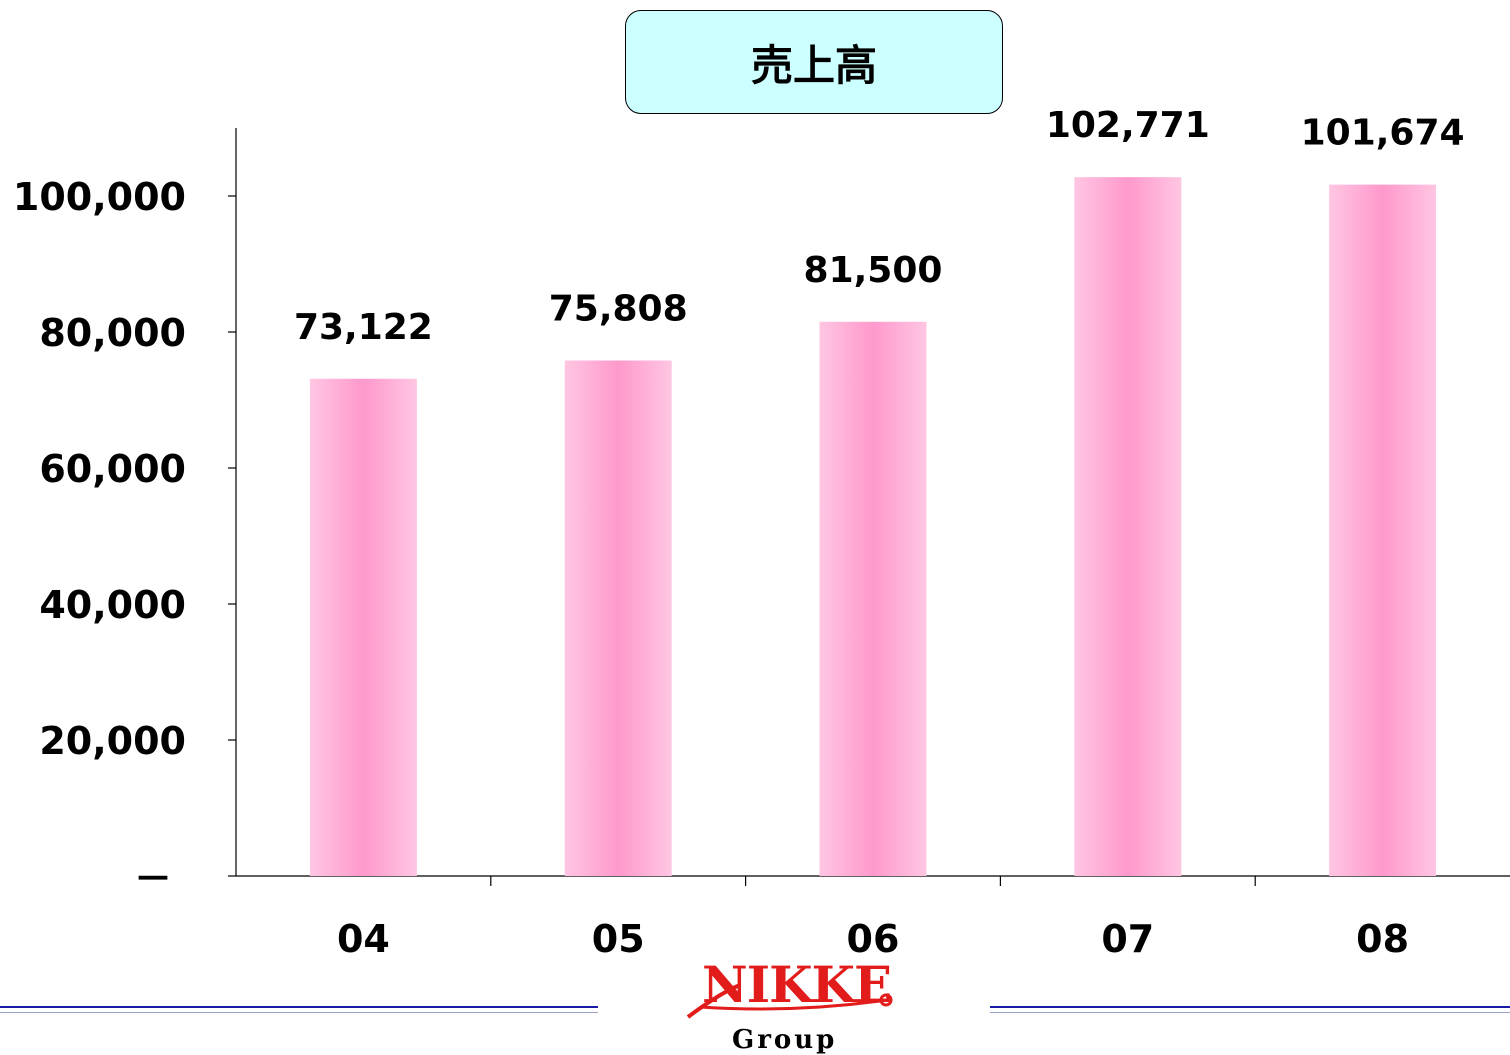 The height and width of the screenshot is (1055, 1510). Describe the element at coordinates (873, 939) in the screenshot. I see `x-tick-label: 06` at that location.